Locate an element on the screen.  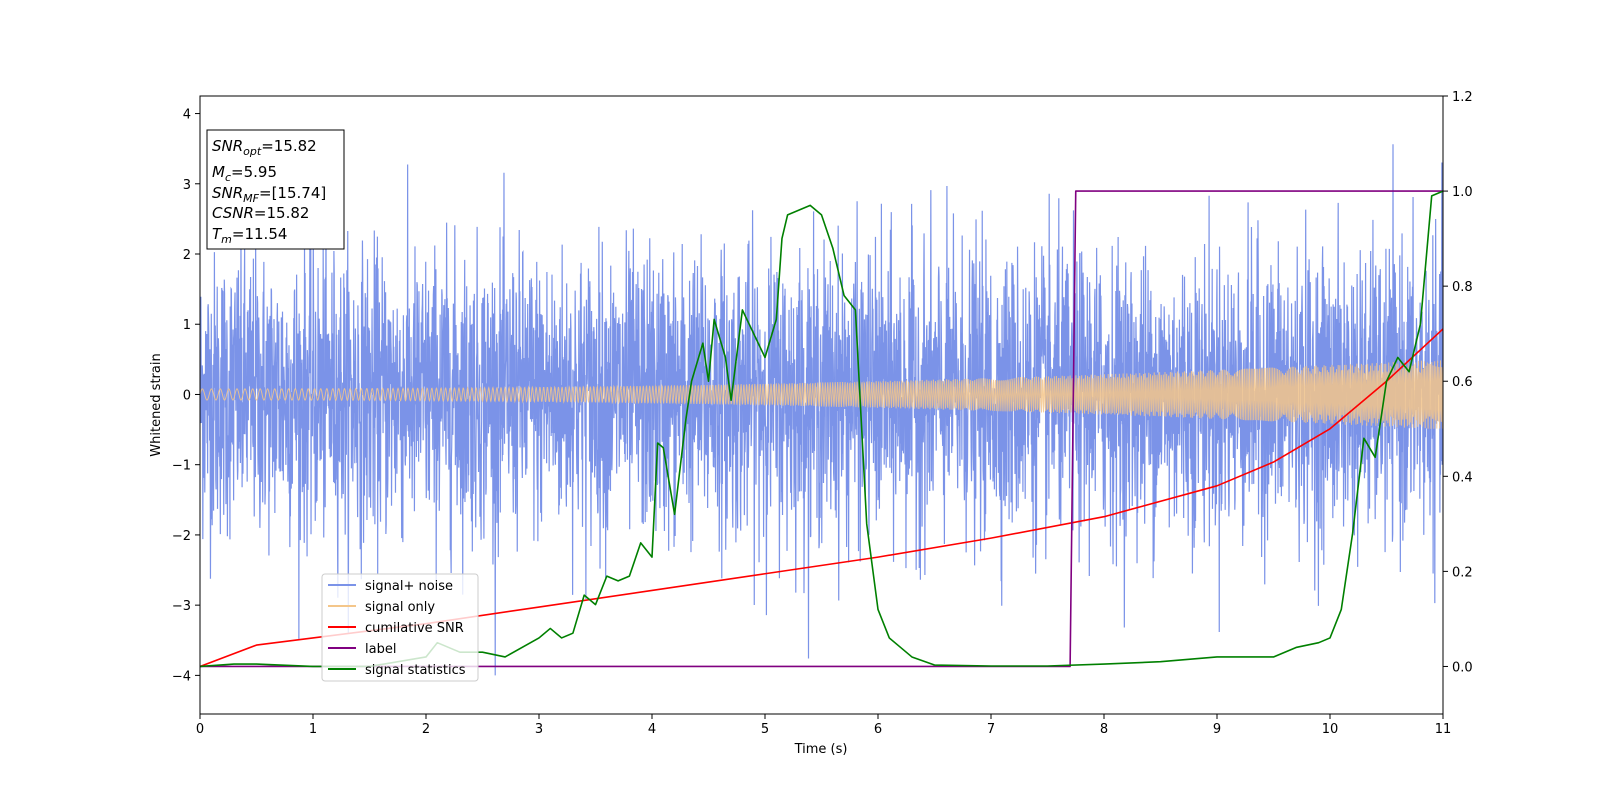
legend-label: label is located at coordinates (380, 649).